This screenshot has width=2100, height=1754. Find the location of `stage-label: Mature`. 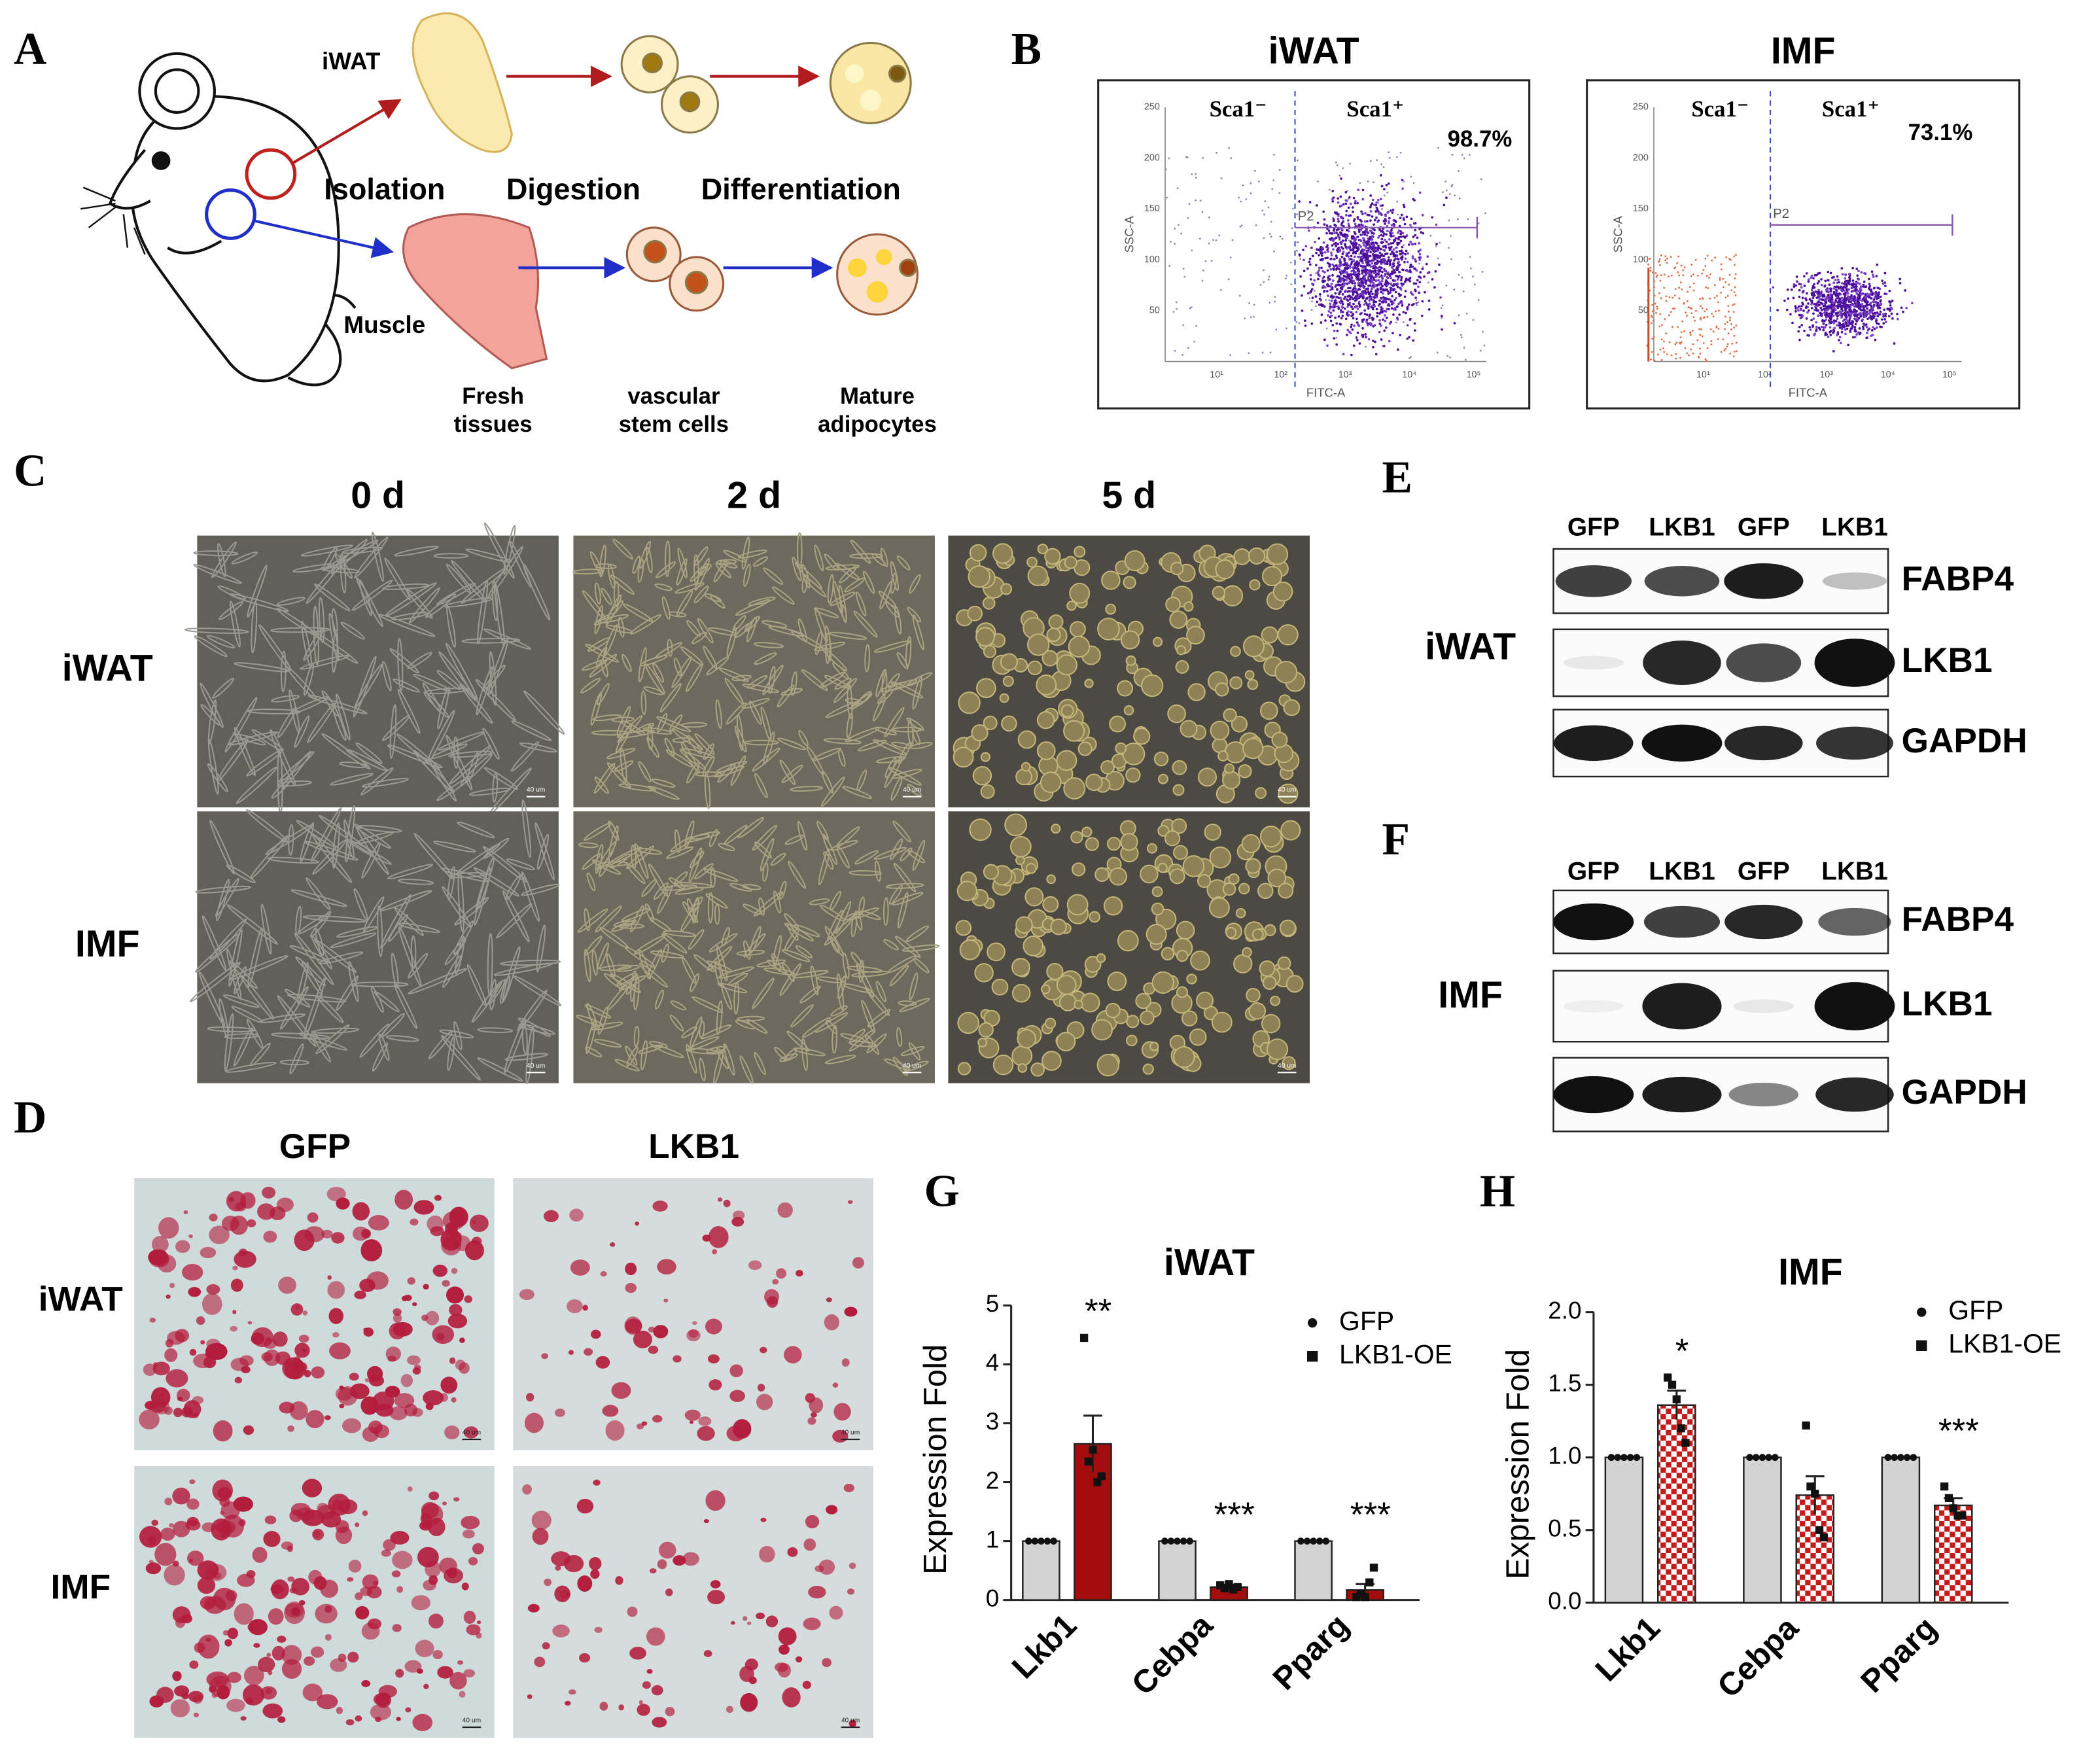

stage-label: Mature is located at coordinates (877, 396).